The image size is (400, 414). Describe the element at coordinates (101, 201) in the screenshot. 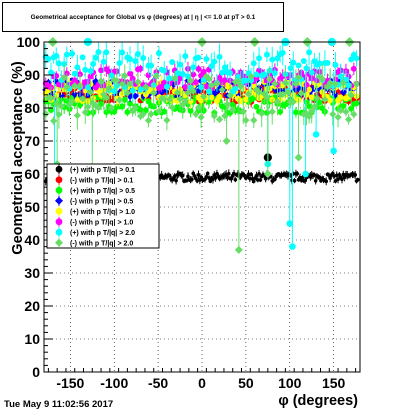

I see `legend-label: (-) with p T/|q| > 0.5` at that location.